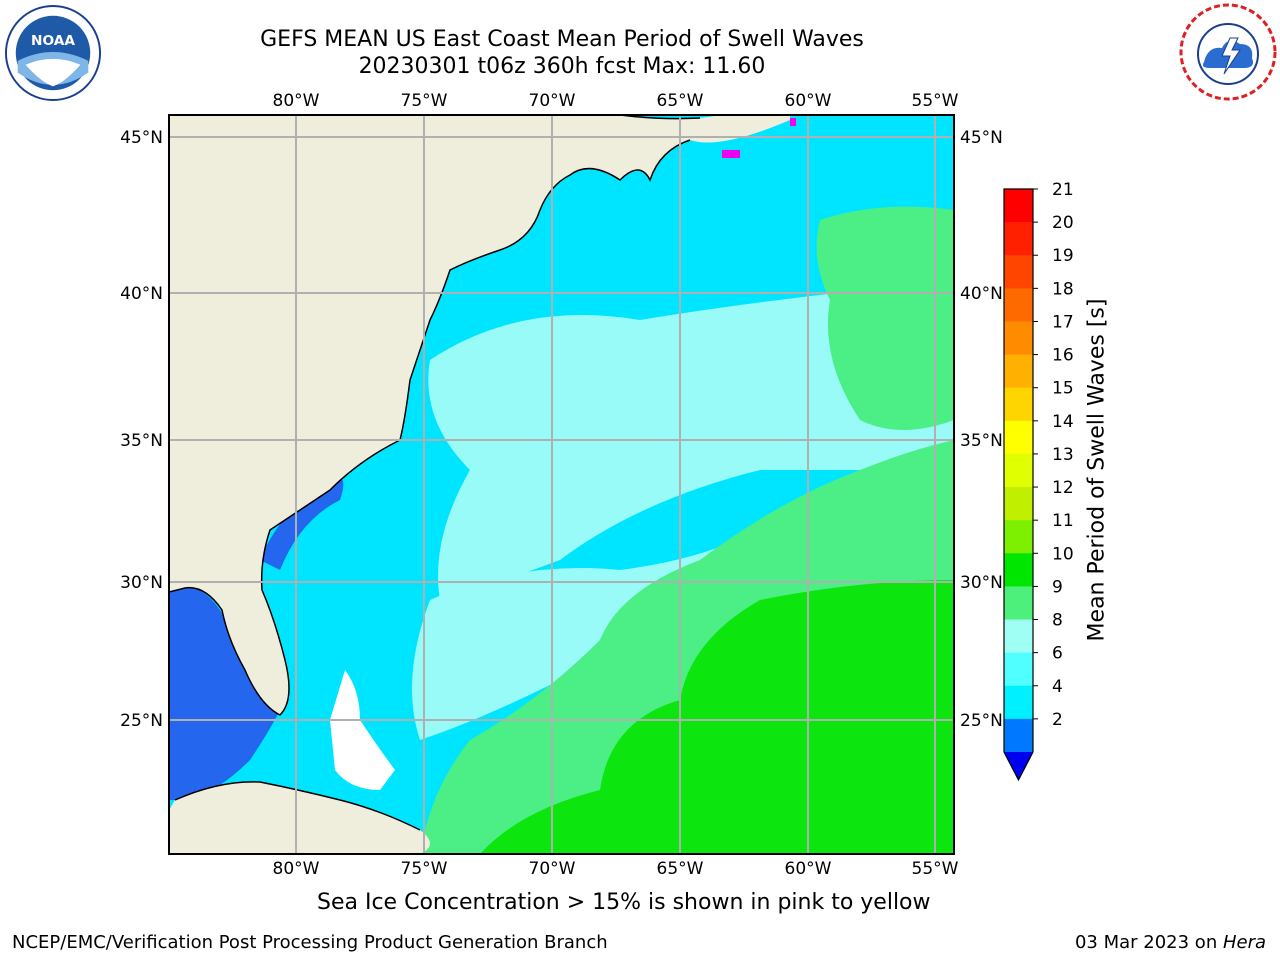 This screenshot has width=1280, height=960. What do you see at coordinates (1063, 223) in the screenshot?
I see `colorbar-tick-label: 20` at bounding box center [1063, 223].